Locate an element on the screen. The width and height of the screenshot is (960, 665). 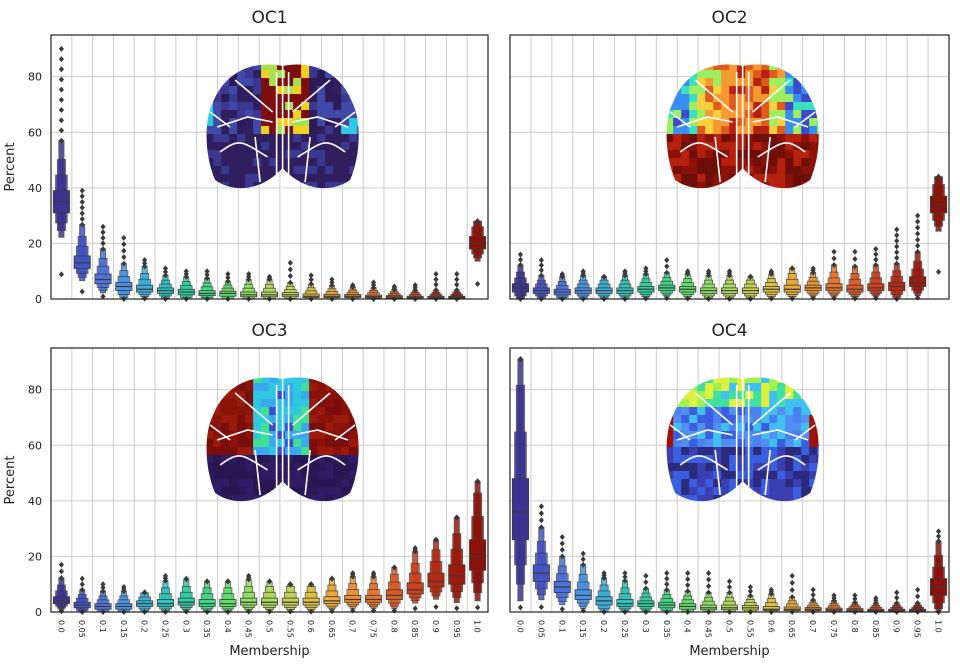
boxen-1.0 is located at coordinates (478, 544).